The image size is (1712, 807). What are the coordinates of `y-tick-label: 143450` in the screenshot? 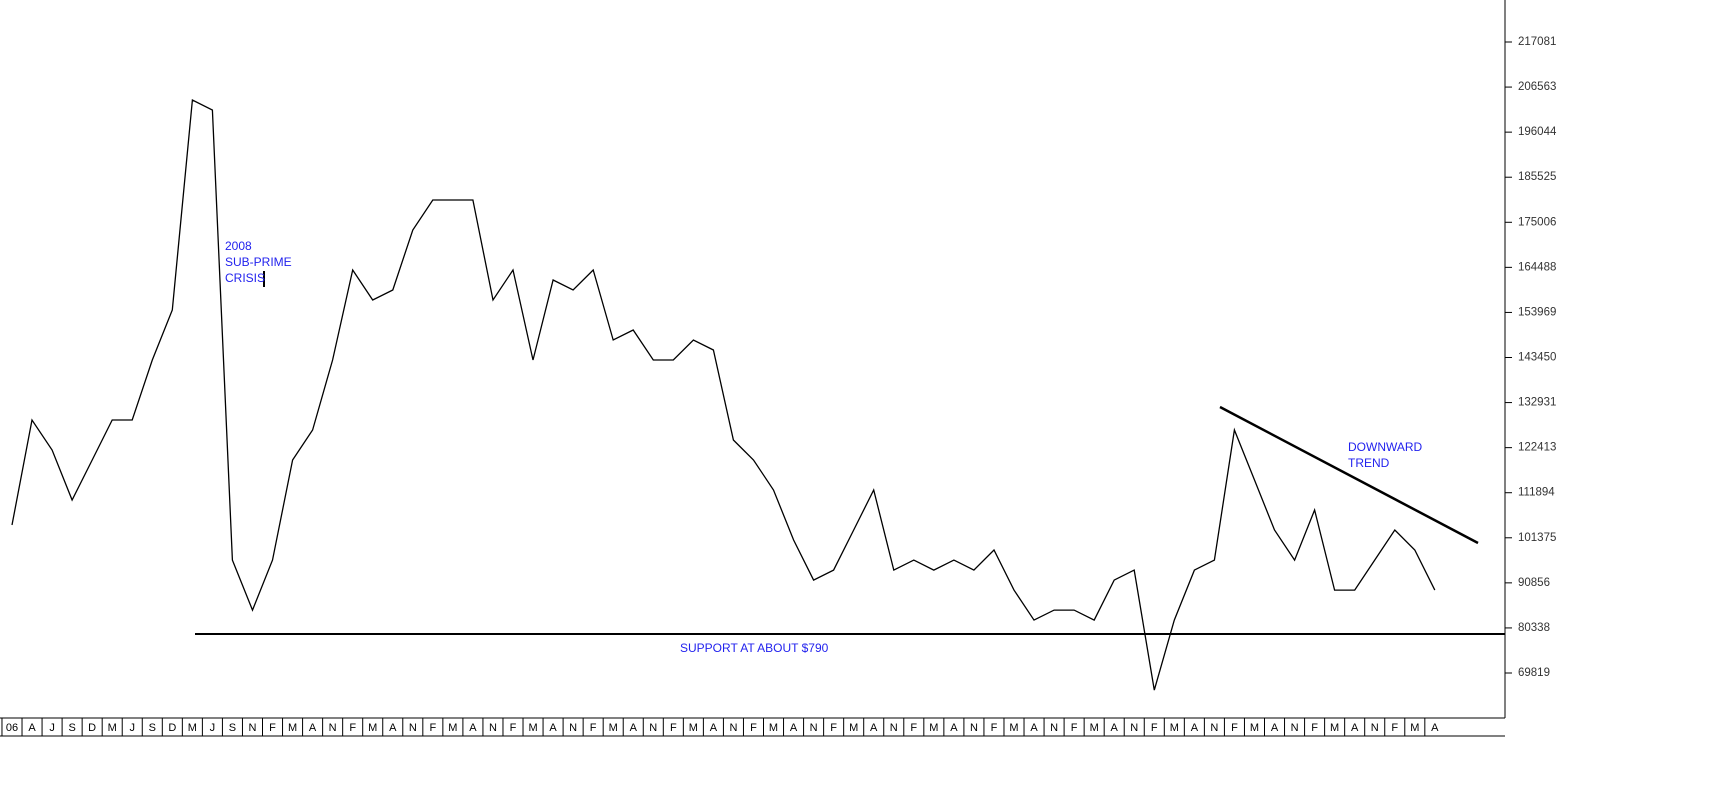 It's located at (1537, 358).